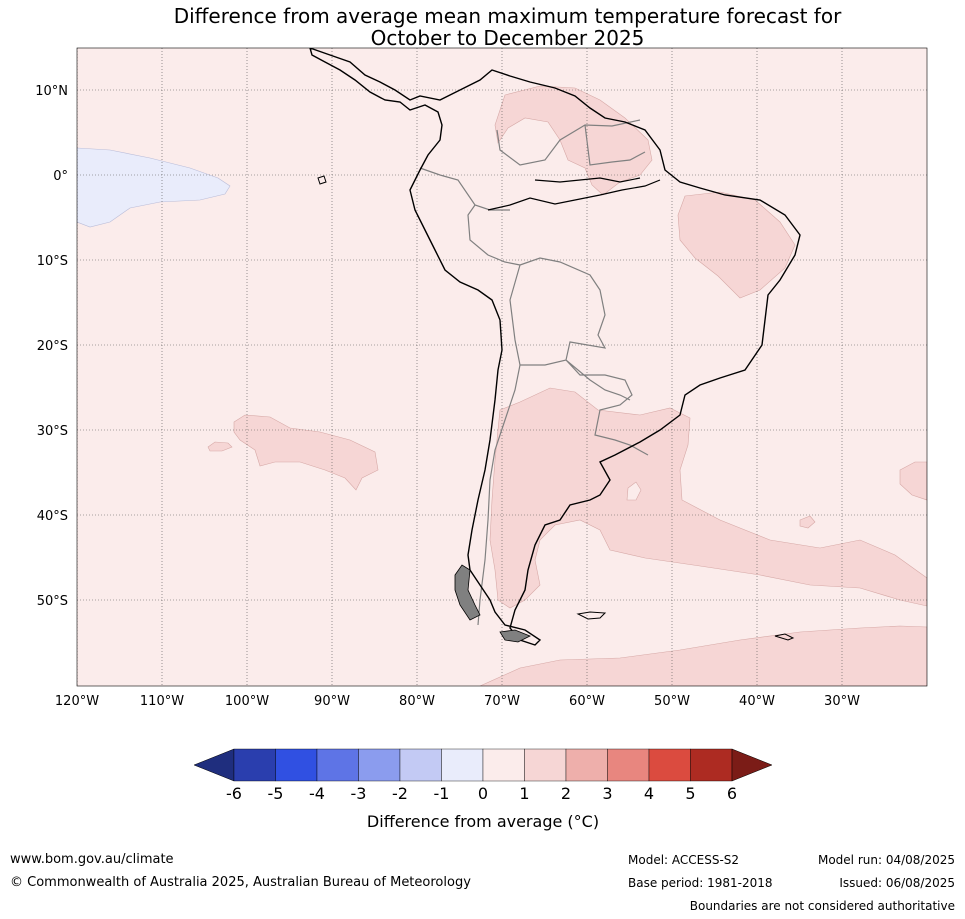 The image size is (965, 919). What do you see at coordinates (573, 140) in the screenshot?
I see `region-guiana-highlands` at bounding box center [573, 140].